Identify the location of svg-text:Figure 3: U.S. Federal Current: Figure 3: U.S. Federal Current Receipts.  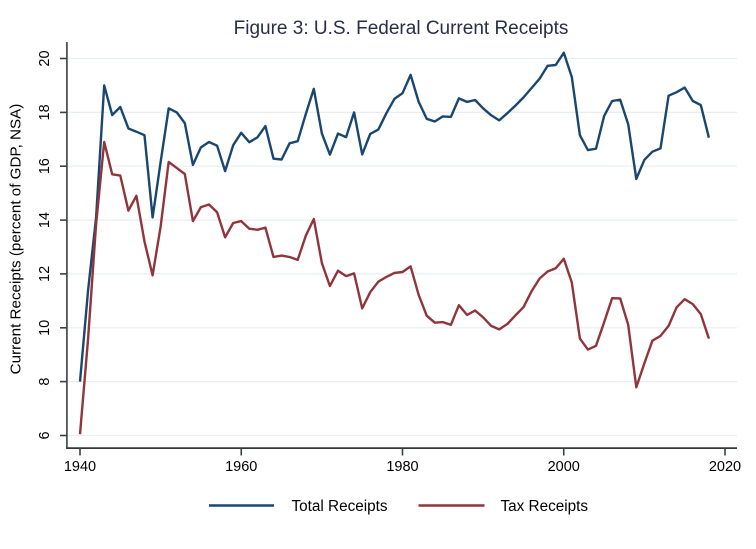
(401, 28).